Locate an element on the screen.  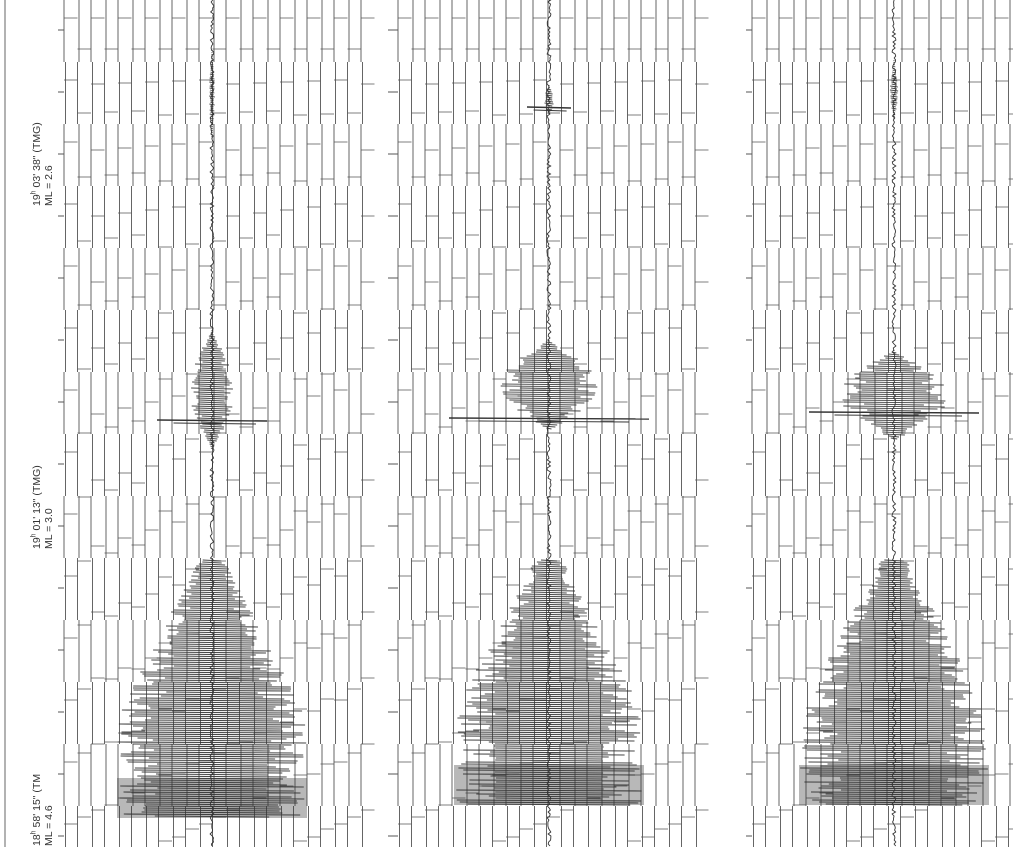
event-time-2: 19h 01' 13" (TMG) is located at coordinates (37, 507).